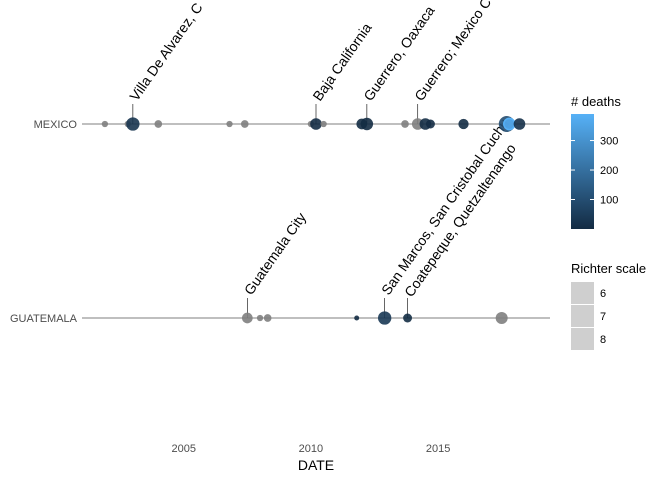 This screenshot has width=672, height=480. I want to click on x-tick-label: 2005, so click(183, 449).